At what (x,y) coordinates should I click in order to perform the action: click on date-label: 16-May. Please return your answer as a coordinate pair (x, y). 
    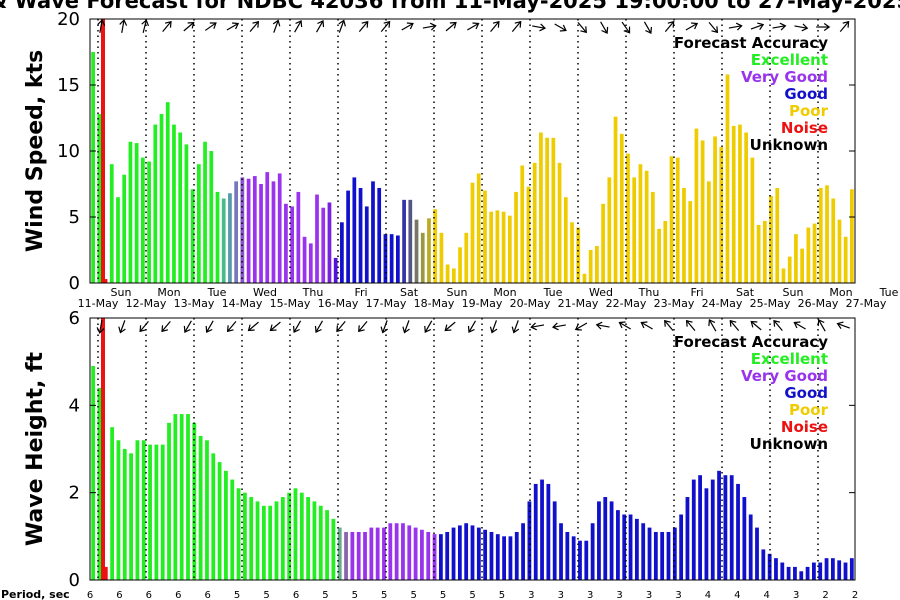
    Looking at the image, I should click on (338, 303).